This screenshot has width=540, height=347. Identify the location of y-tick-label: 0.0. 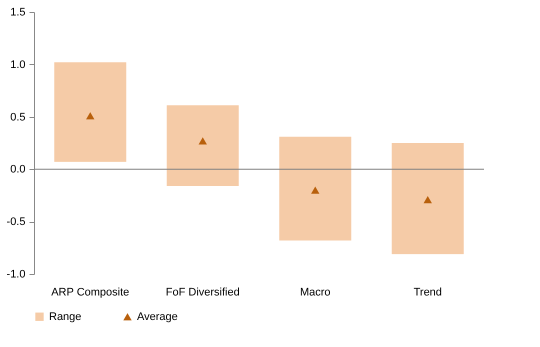
(18, 170).